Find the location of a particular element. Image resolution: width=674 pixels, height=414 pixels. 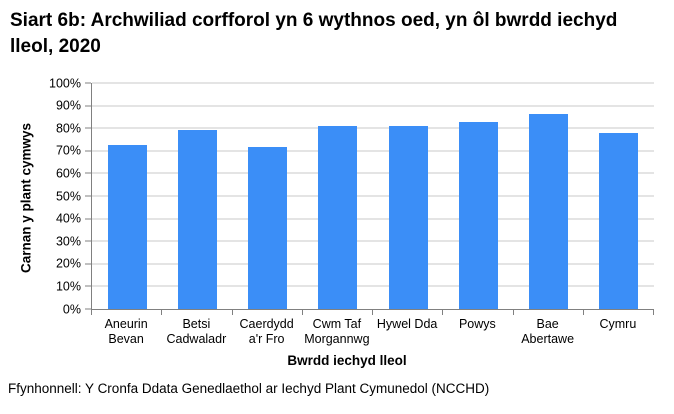

y-tick-label: 30% is located at coordinates (68, 240).